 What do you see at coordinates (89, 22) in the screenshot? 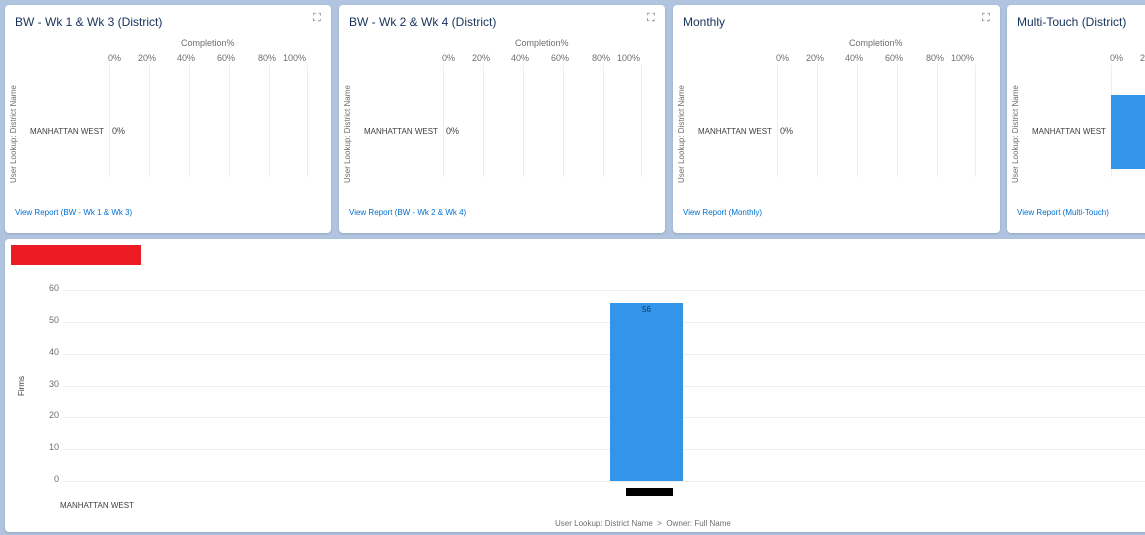
I see `card-title: BW - Wk 1 & Wk 3 (District)` at bounding box center [89, 22].